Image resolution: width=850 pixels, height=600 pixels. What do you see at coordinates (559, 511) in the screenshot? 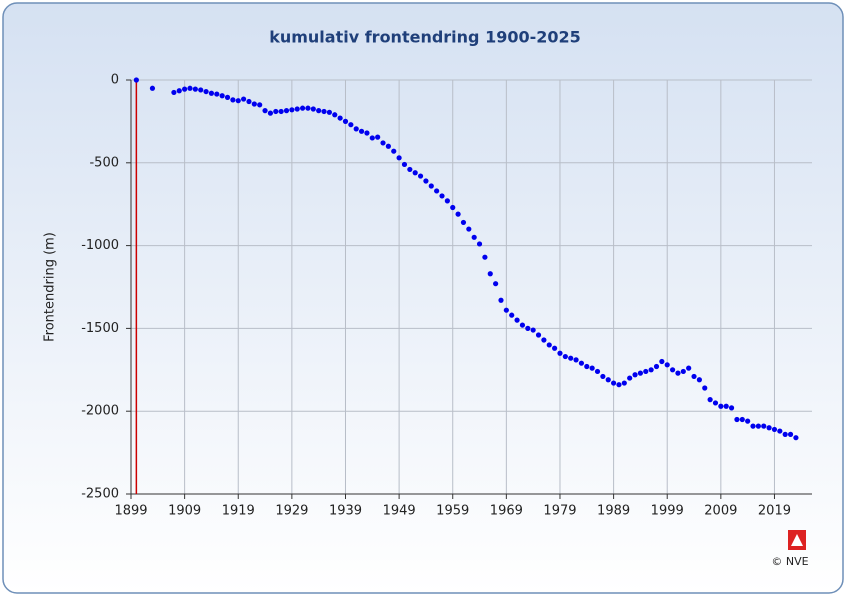
I see `x-tick-label: 1979` at bounding box center [559, 511].